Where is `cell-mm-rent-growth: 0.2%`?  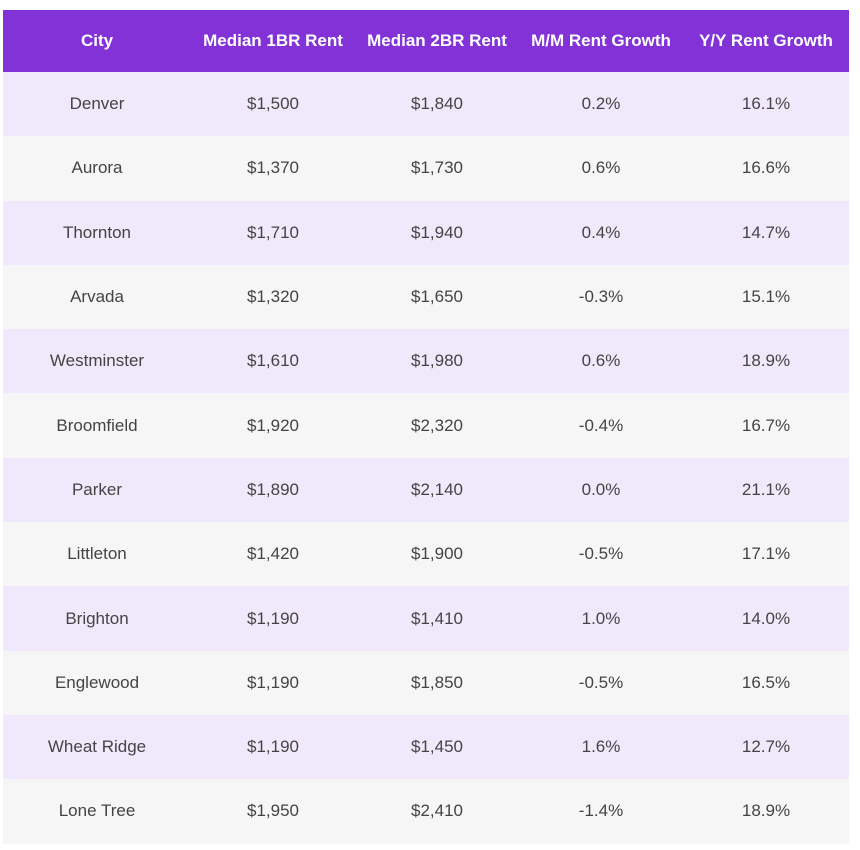
cell-mm-rent-growth: 0.2% is located at coordinates (601, 104).